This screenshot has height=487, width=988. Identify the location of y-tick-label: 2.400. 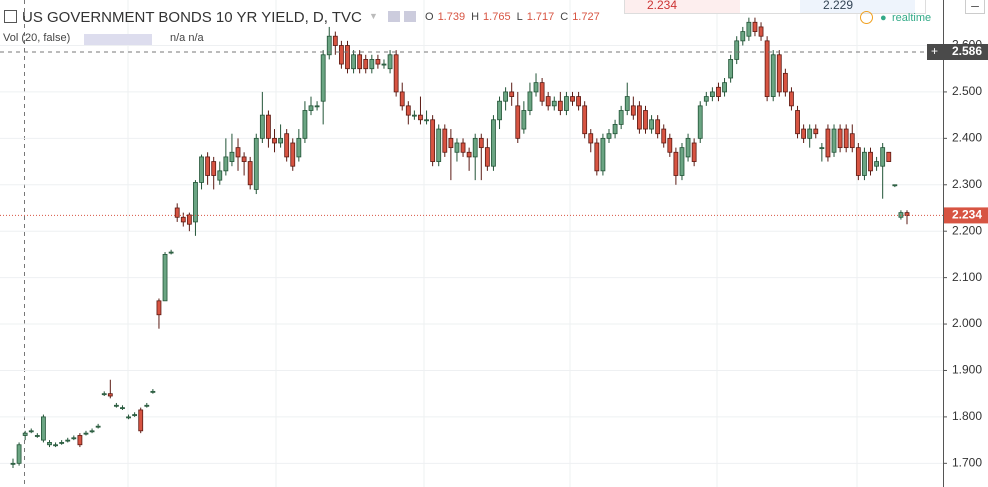
(967, 138).